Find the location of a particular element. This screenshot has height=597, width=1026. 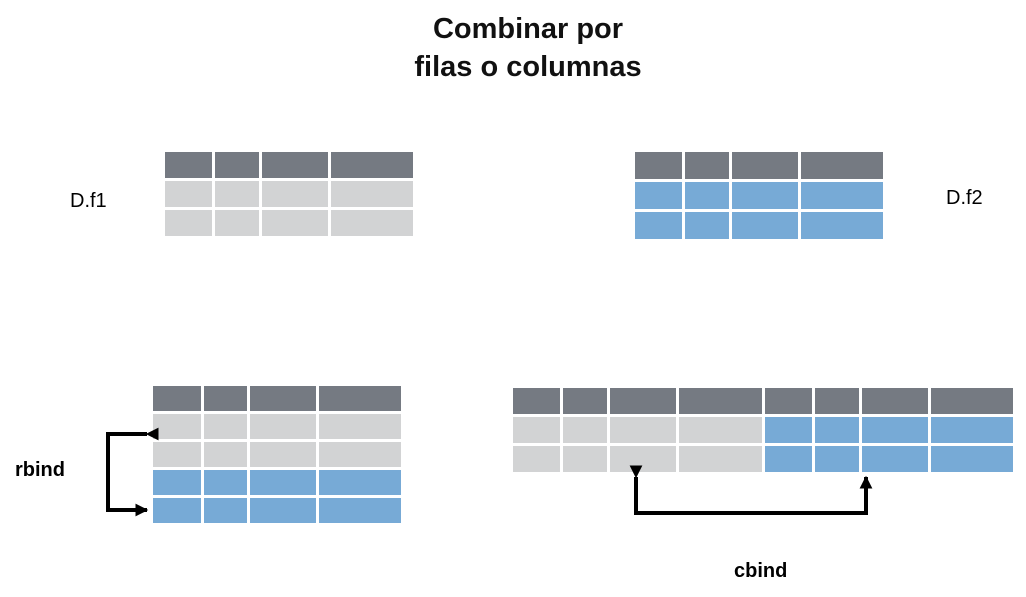

cbind-result-table is located at coordinates (763, 430).